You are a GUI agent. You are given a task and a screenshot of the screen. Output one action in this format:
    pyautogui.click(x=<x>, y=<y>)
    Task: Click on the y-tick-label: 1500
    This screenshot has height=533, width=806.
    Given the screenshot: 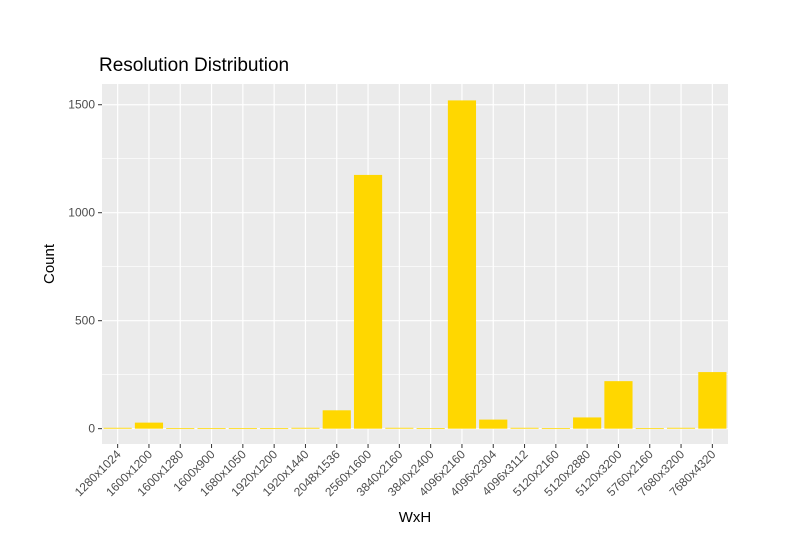 What is the action you would take?
    pyautogui.click(x=81, y=105)
    